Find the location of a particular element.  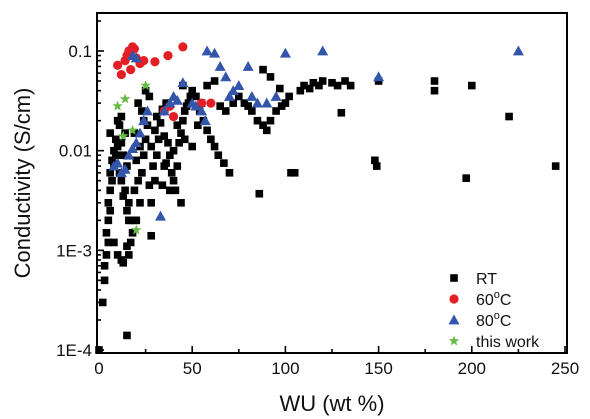

y-axis-title: Conductivity (S/cm) is located at coordinates (22, 183).